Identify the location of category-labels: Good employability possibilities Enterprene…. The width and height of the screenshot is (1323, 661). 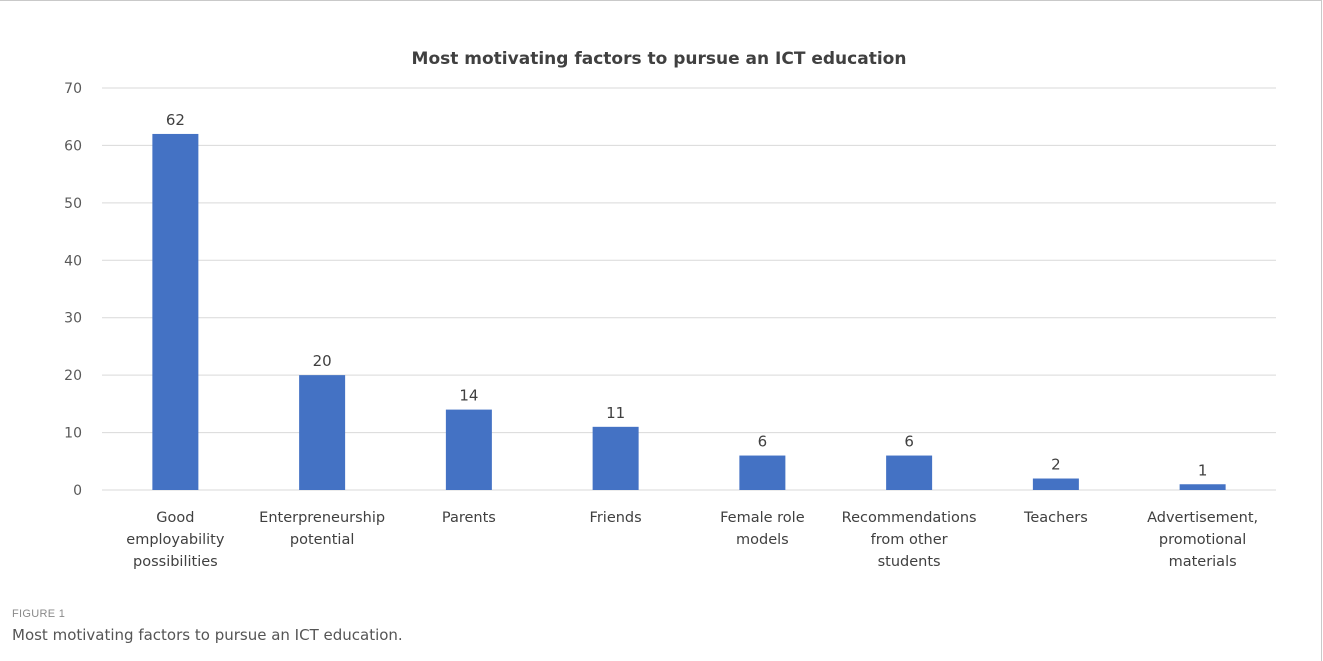
(692, 540).